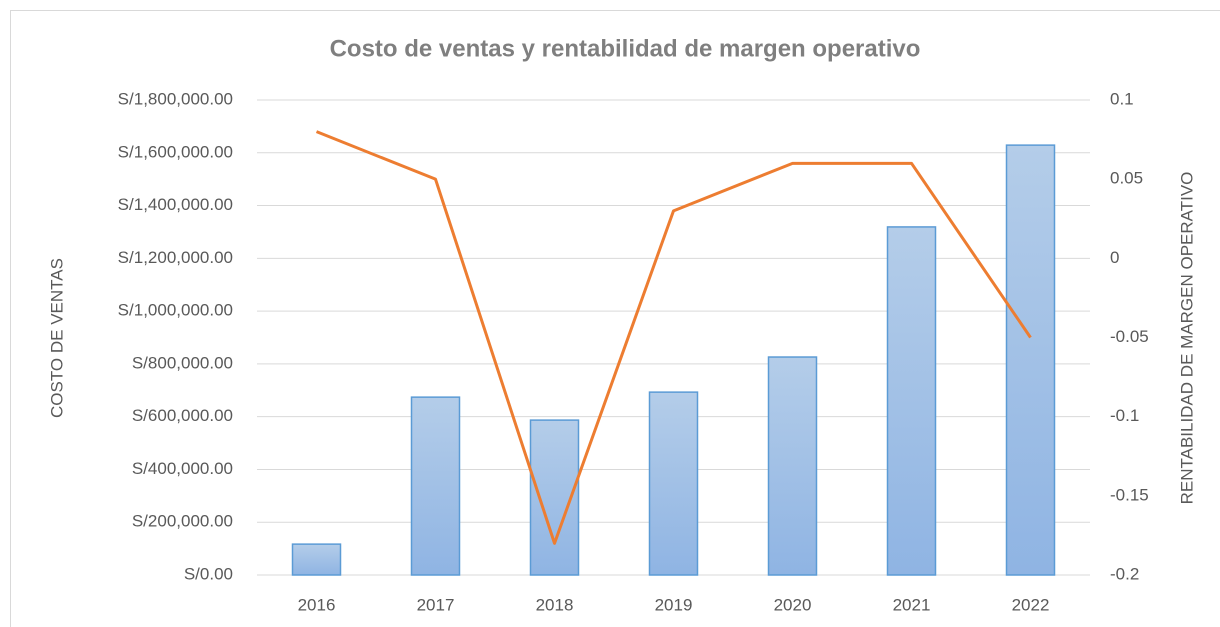  I want to click on x-tick-label: 2021, so click(912, 604).